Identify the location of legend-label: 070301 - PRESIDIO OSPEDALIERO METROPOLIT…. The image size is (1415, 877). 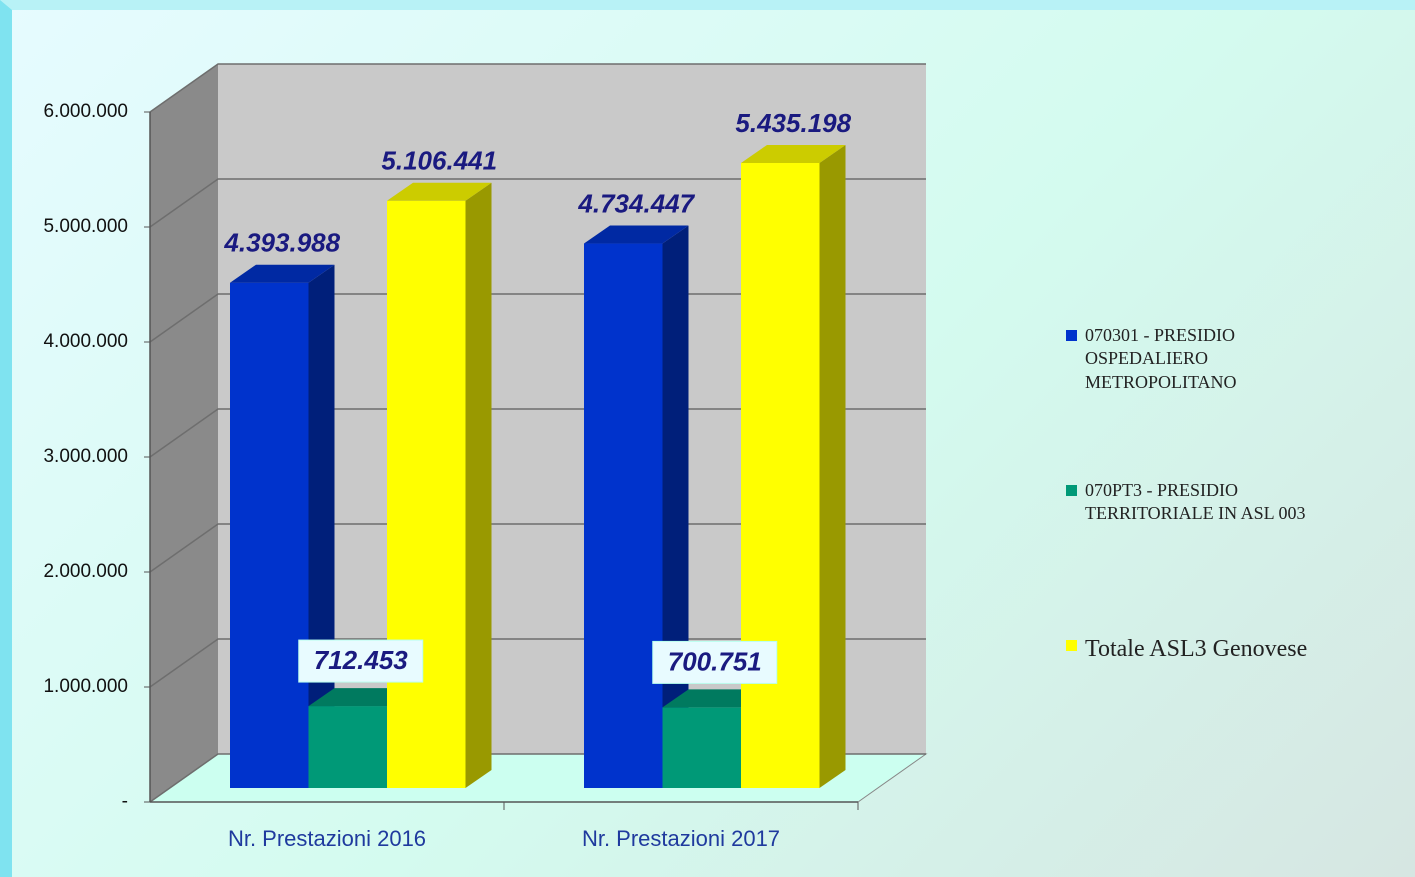
(1161, 358).